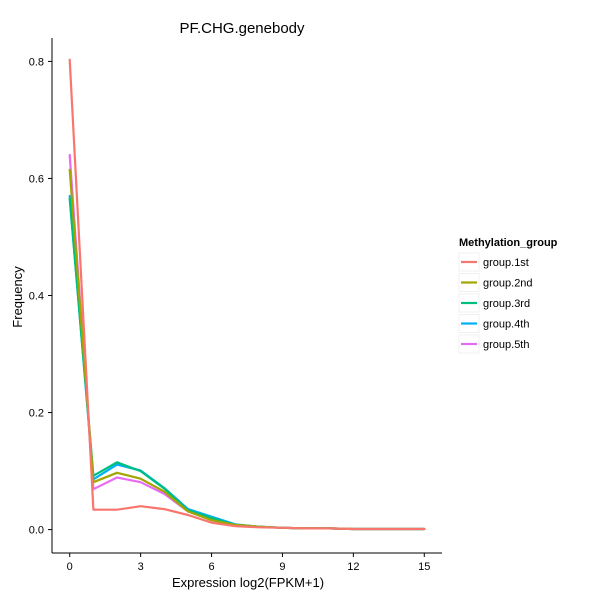 The image size is (600, 600). I want to click on legend-item-label: group.1st, so click(506, 263).